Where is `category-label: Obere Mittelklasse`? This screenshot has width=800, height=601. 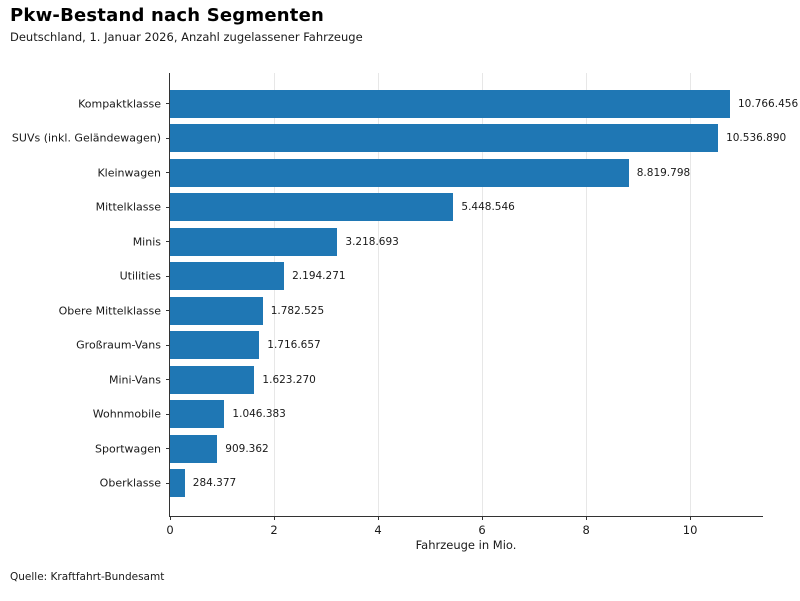
category-label: Obere Mittelklasse is located at coordinates (109, 311).